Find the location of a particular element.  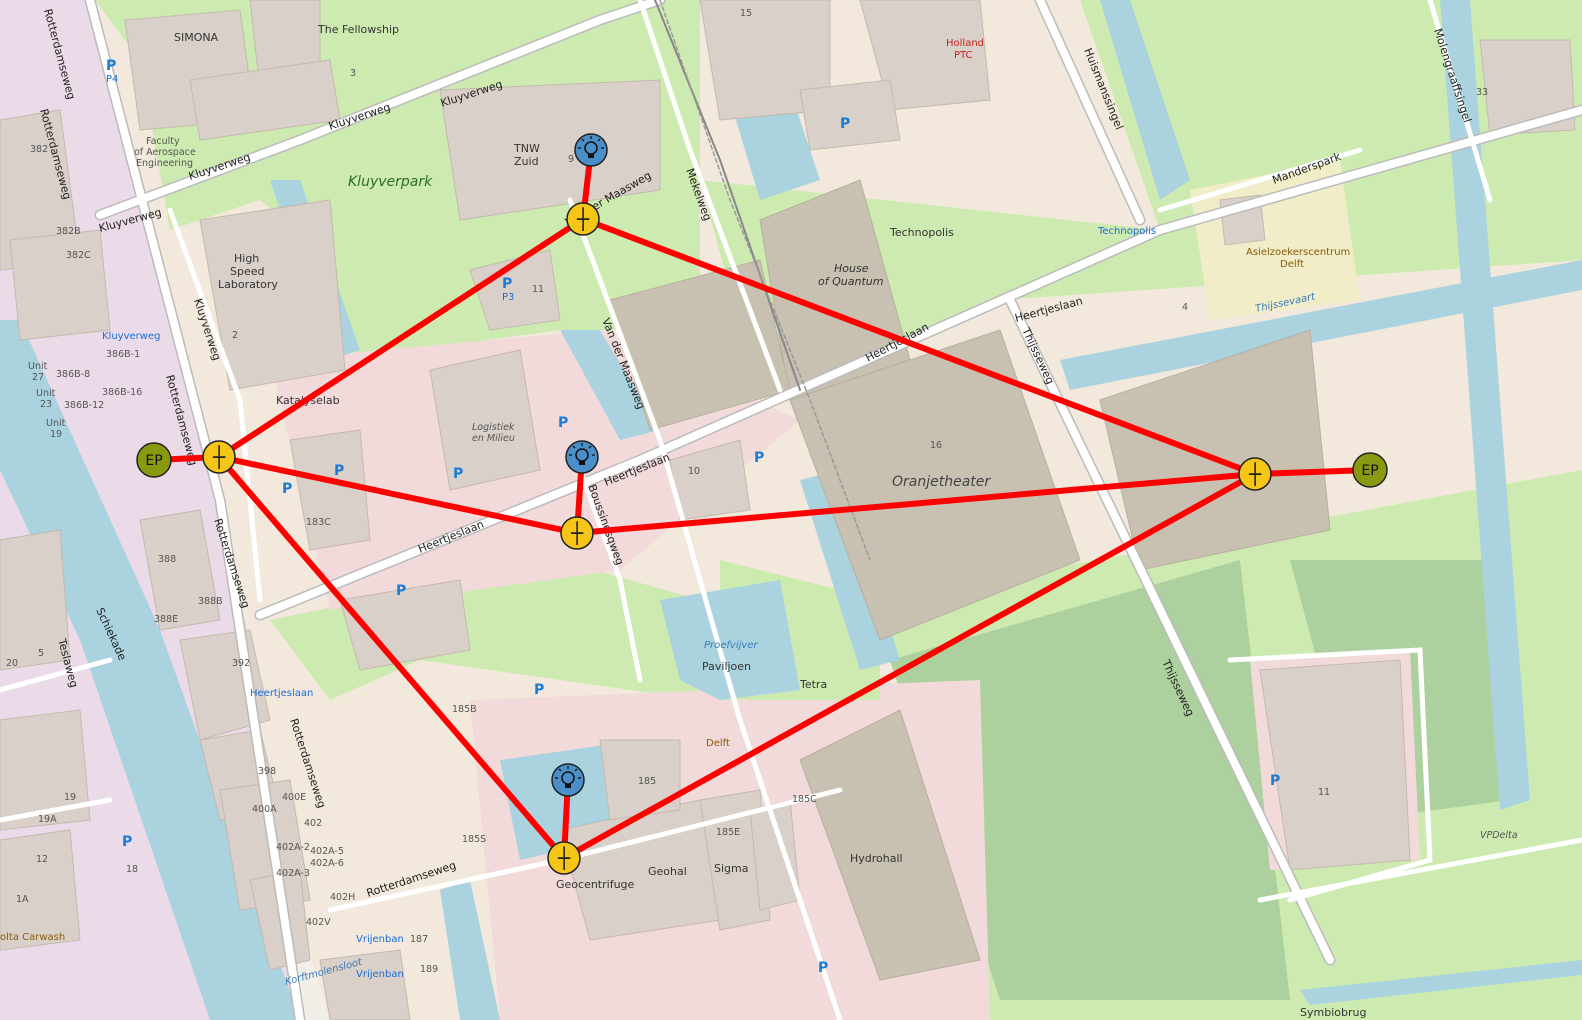

road-kluyverweg-south is located at coordinates (215, 405).